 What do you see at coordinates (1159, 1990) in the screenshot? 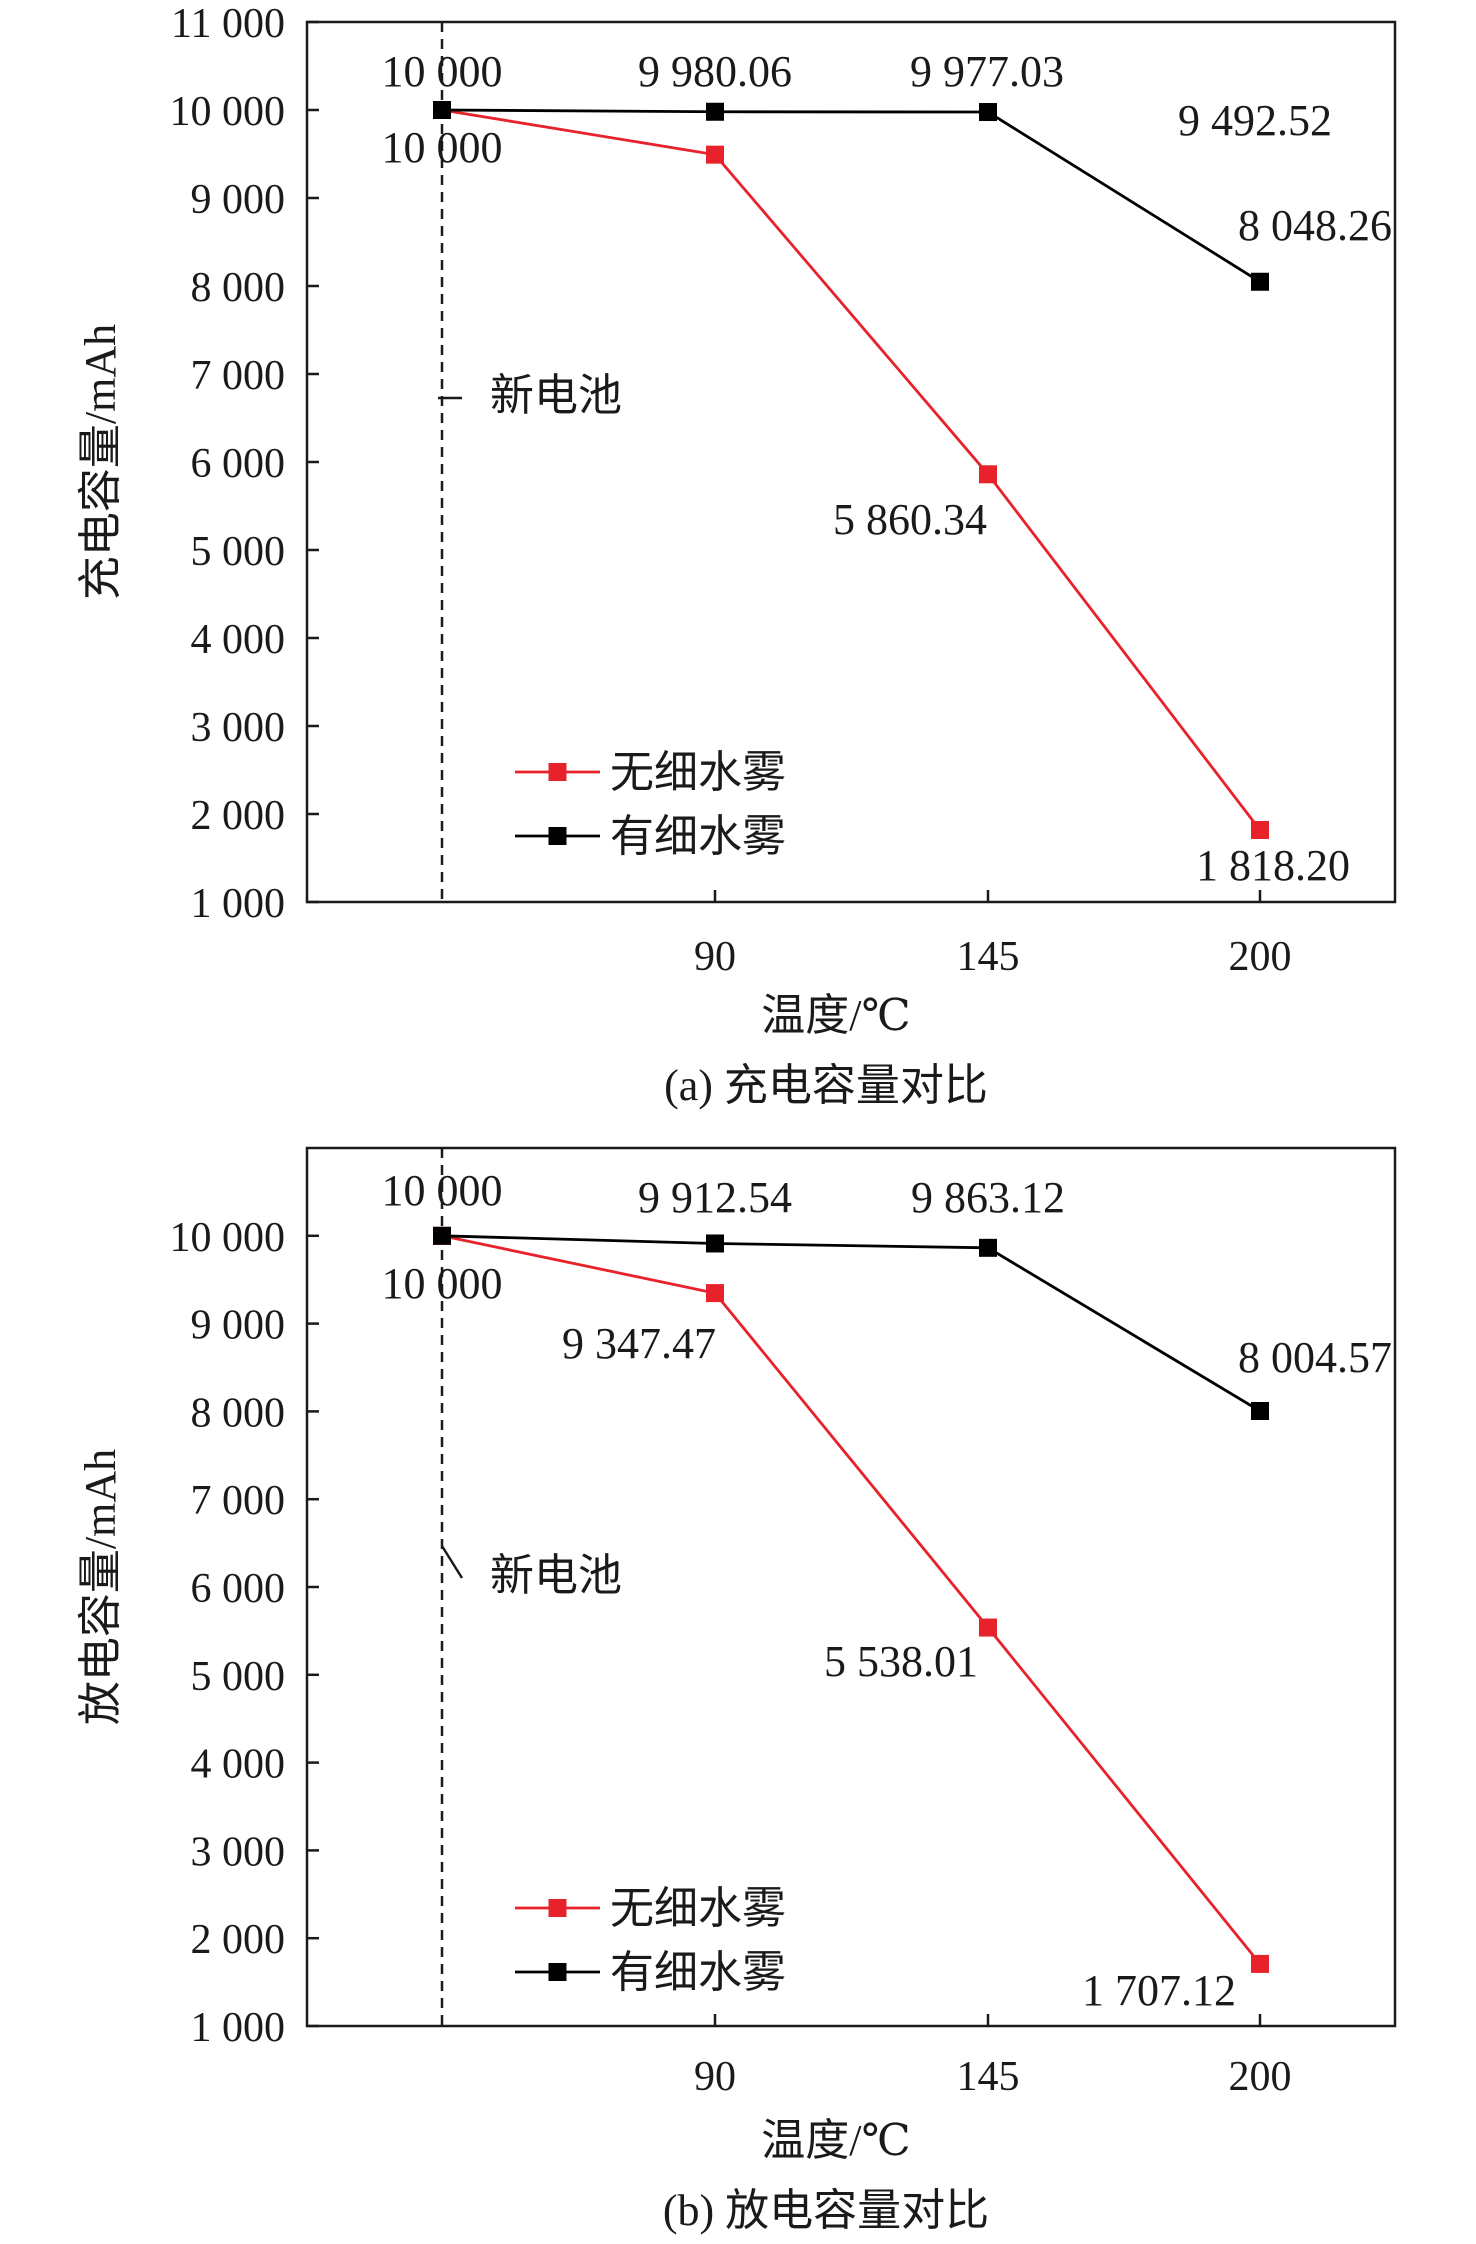
I see `data-label: 1 707.12` at bounding box center [1159, 1990].